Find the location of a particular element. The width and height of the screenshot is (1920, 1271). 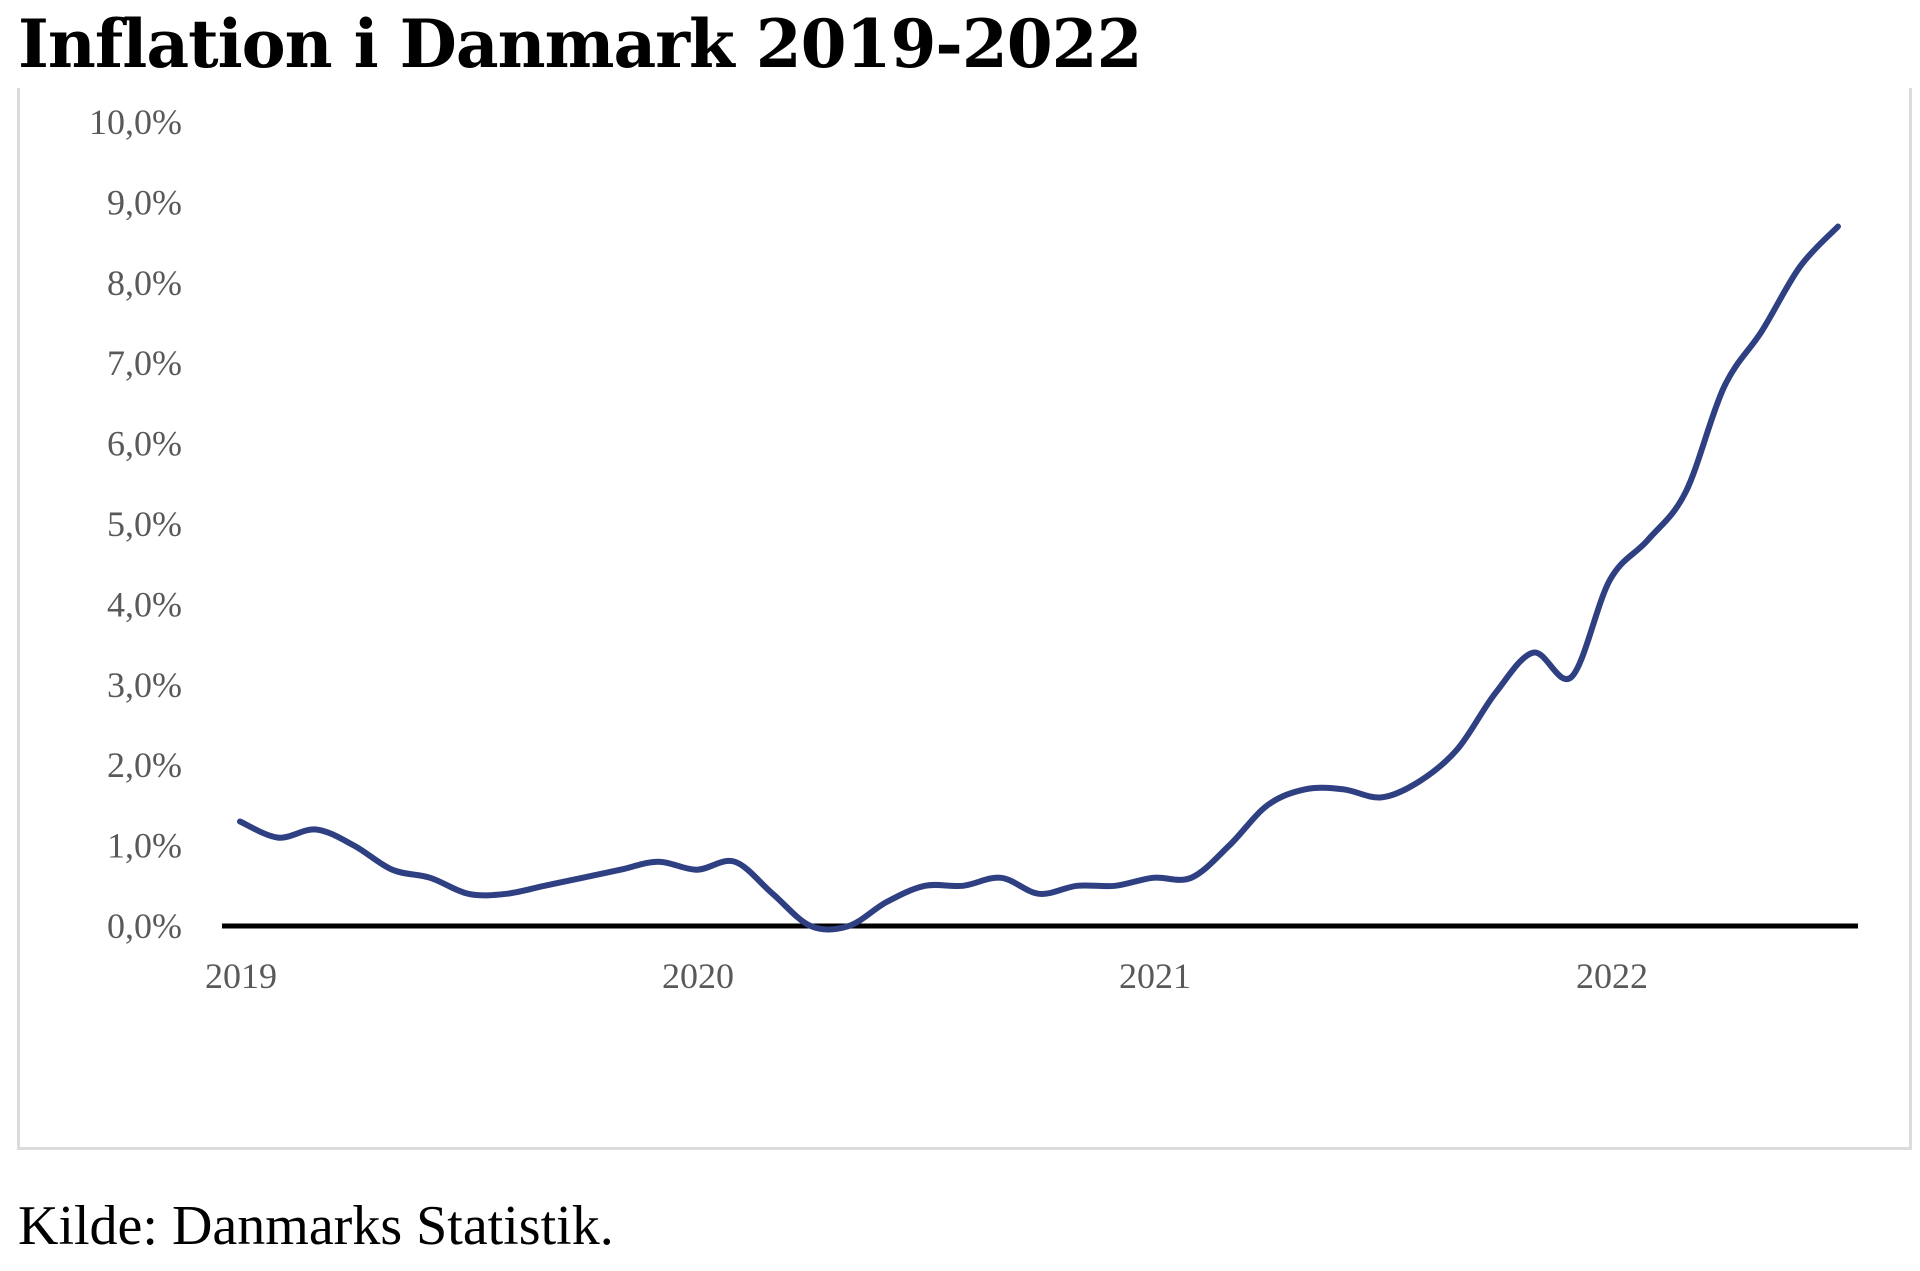

y-tick-label: 0,0% is located at coordinates (144, 926).